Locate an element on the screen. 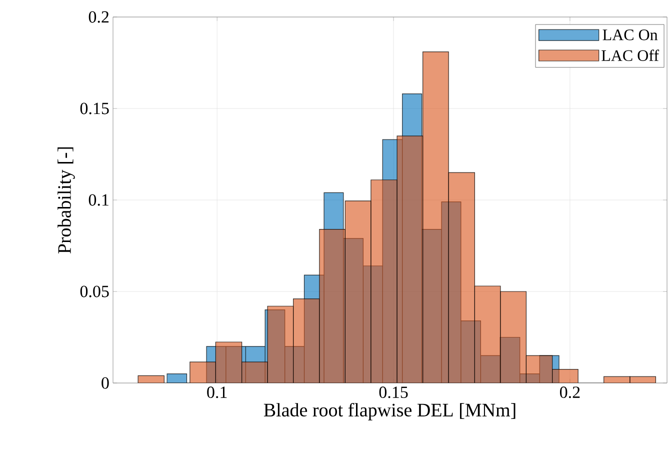 The width and height of the screenshot is (668, 460). x-tick-label: 0.2 is located at coordinates (570, 392).